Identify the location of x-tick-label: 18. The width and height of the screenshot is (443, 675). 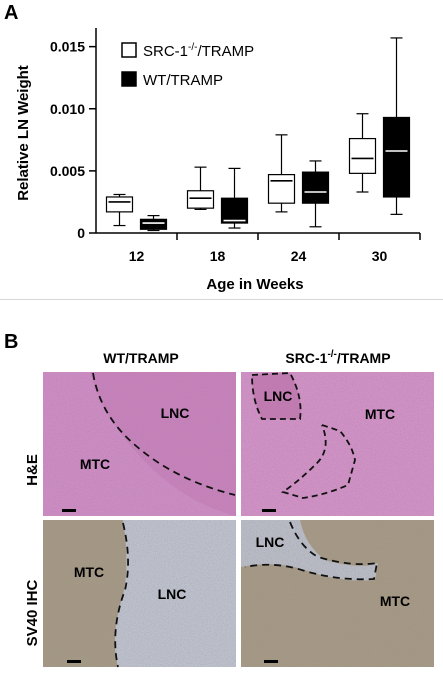
(218, 256).